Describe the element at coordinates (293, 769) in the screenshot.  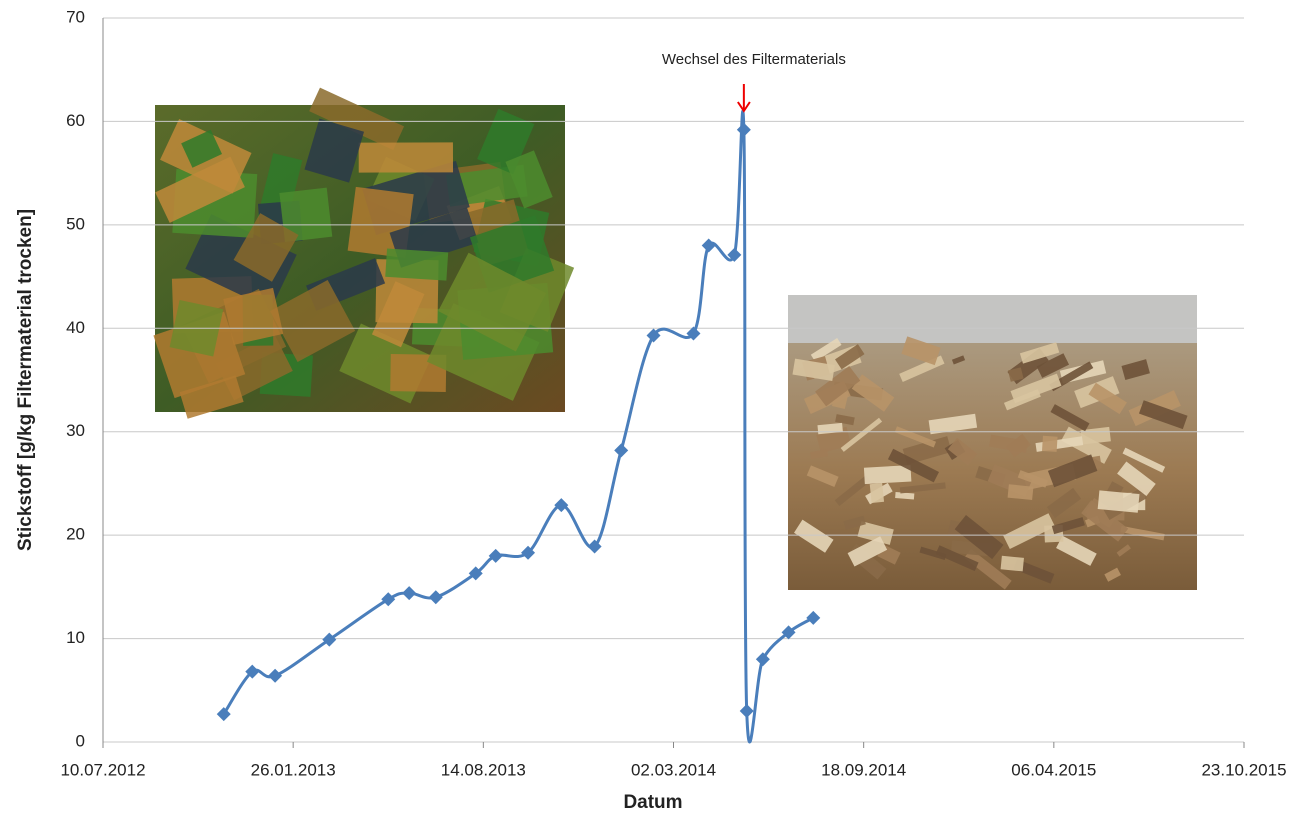
I see `x-tick-label: 26.01.2013` at that location.